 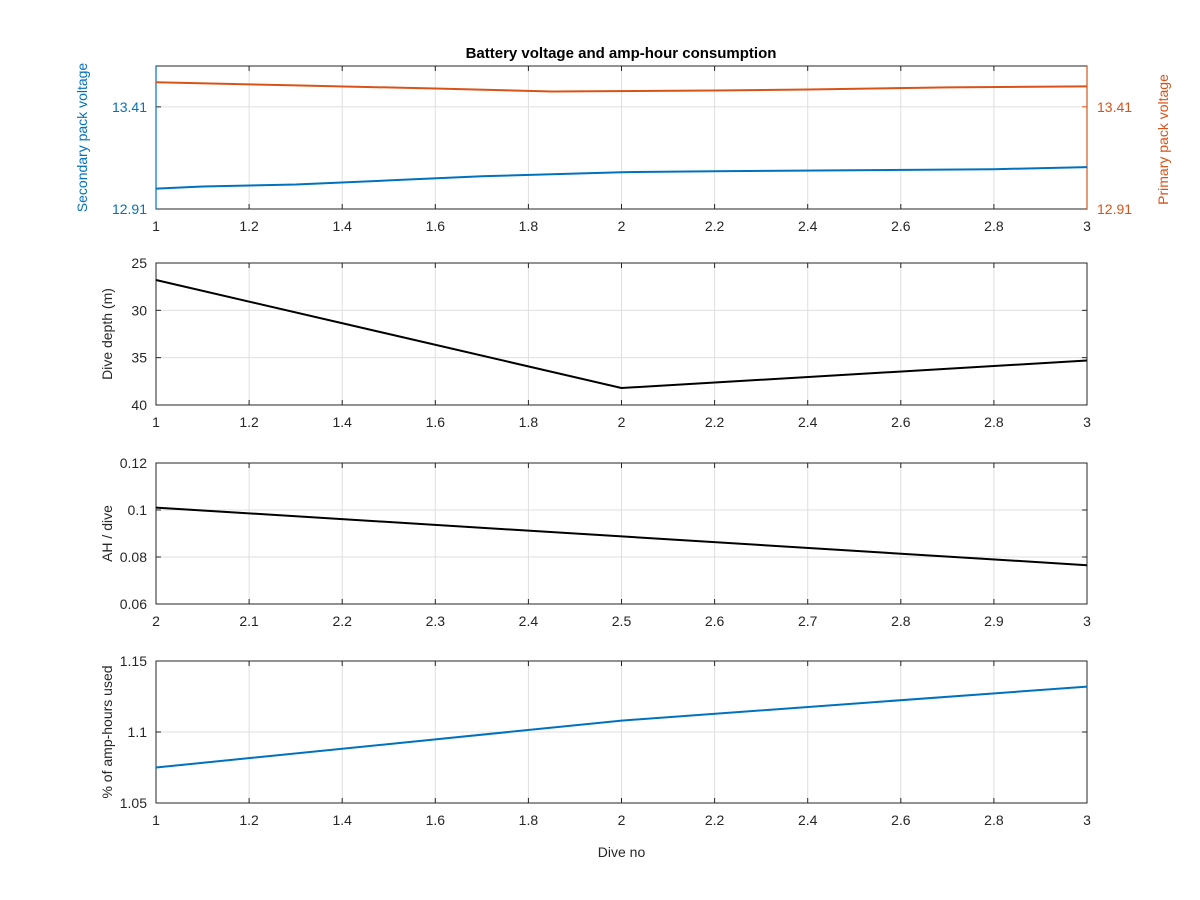 What do you see at coordinates (107, 533) in the screenshot?
I see `y-axis-label: AH / dive` at bounding box center [107, 533].